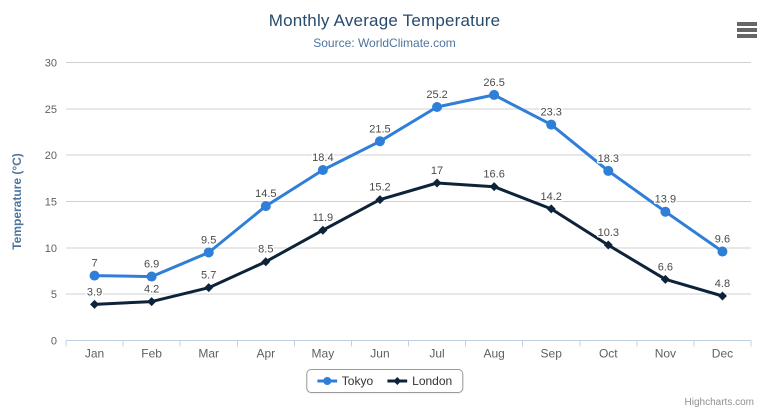 The height and width of the screenshot is (416, 769). What do you see at coordinates (437, 171) in the screenshot?
I see `data-label-london-jul: 17` at bounding box center [437, 171].